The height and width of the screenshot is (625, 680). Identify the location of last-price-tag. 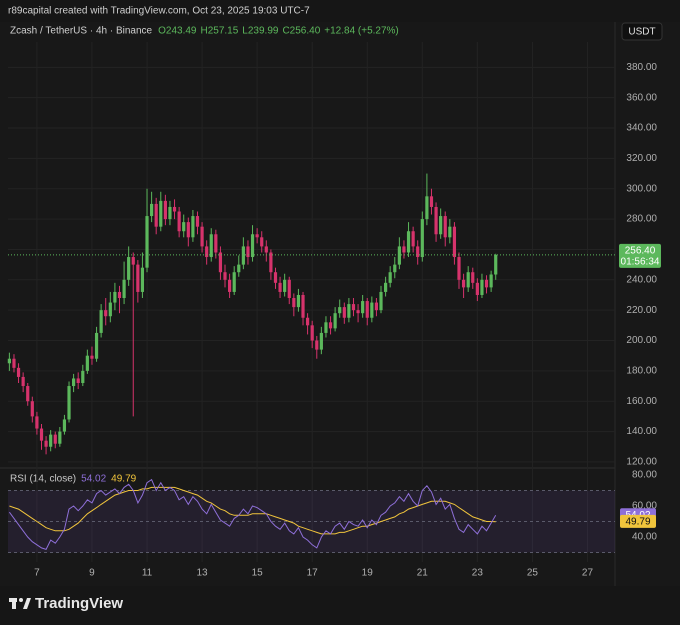
(640, 255).